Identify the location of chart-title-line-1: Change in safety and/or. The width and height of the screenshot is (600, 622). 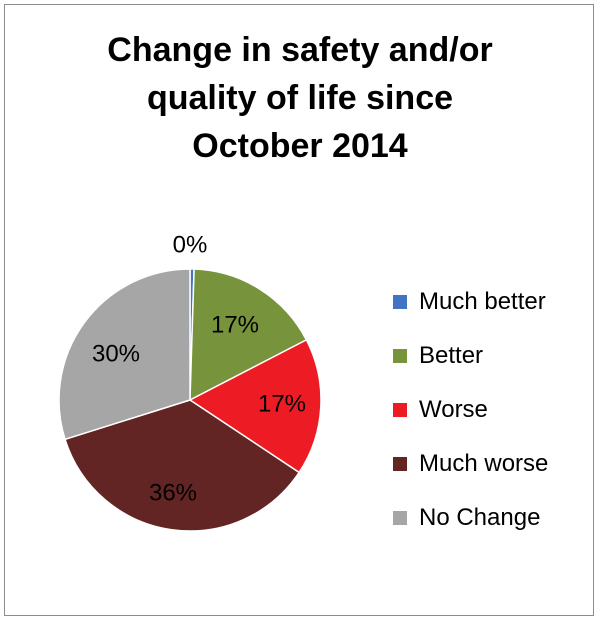
(300, 50).